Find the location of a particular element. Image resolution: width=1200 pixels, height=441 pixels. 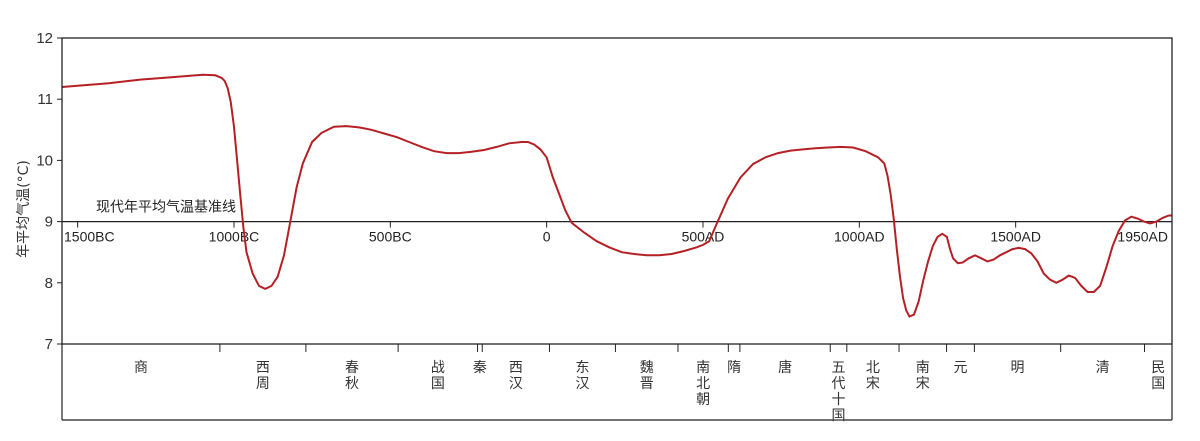

y-tick-label: 8 is located at coordinates (49, 283).